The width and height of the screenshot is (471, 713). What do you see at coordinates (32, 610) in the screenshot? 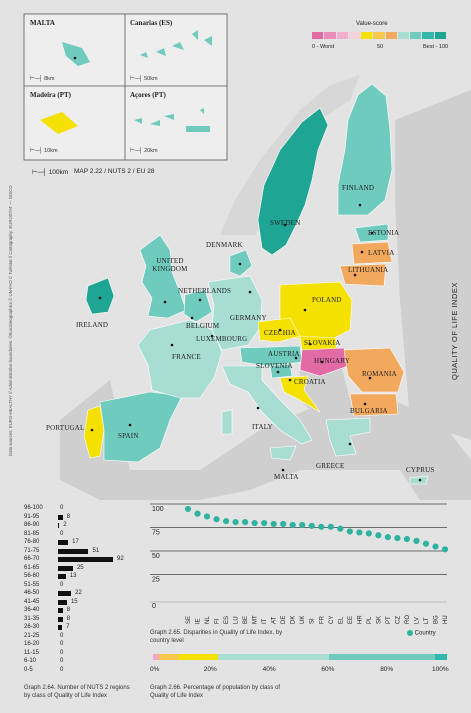
I see `histogram-category-label: 36-40` at bounding box center [32, 610].